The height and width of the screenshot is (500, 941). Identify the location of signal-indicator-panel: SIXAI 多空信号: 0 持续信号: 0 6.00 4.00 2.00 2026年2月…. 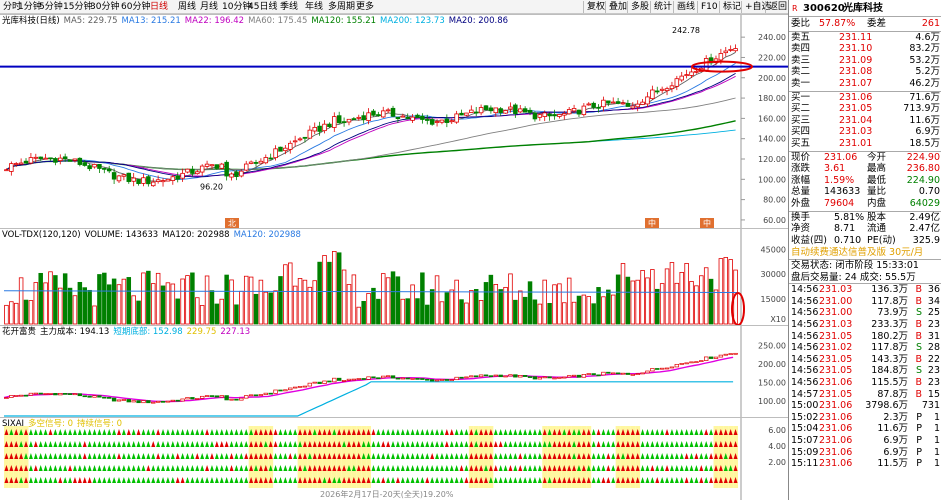
(394, 458).